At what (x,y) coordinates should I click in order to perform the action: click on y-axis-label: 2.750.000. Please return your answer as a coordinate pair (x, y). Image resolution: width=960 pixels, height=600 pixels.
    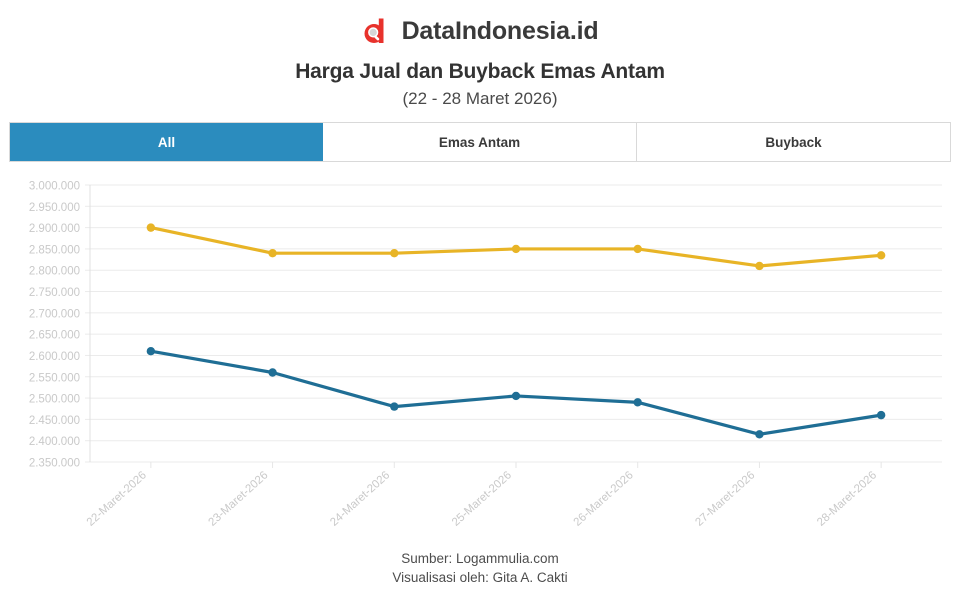
    Looking at the image, I should click on (54, 293).